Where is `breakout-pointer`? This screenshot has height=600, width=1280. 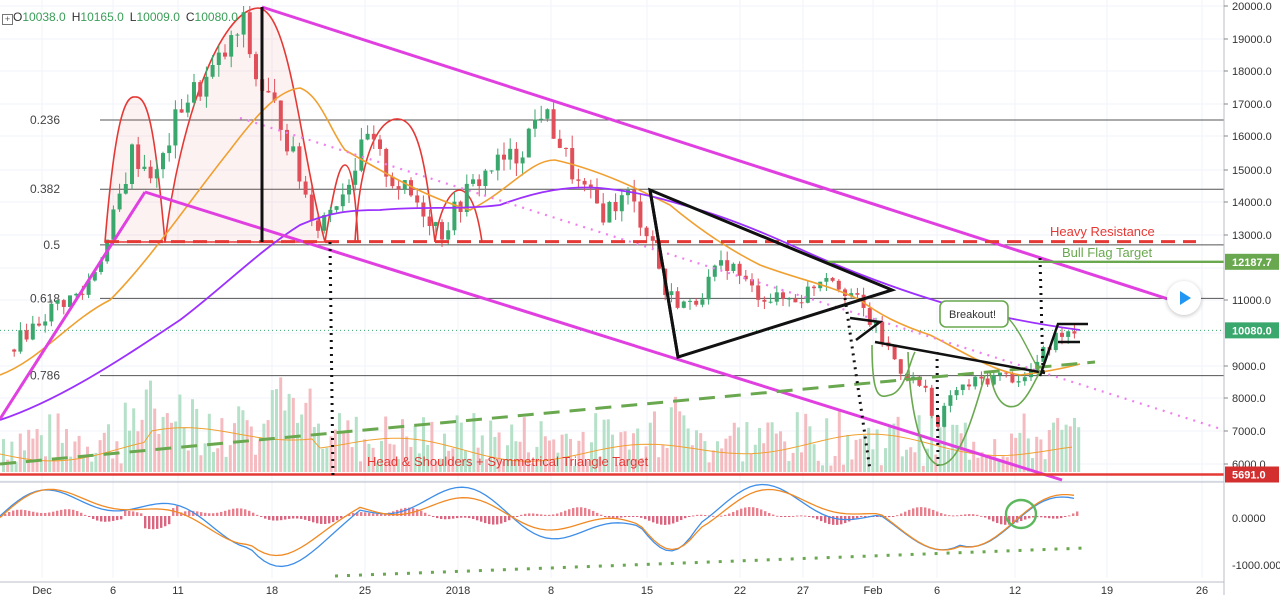
breakout-pointer is located at coordinates (1024, 345).